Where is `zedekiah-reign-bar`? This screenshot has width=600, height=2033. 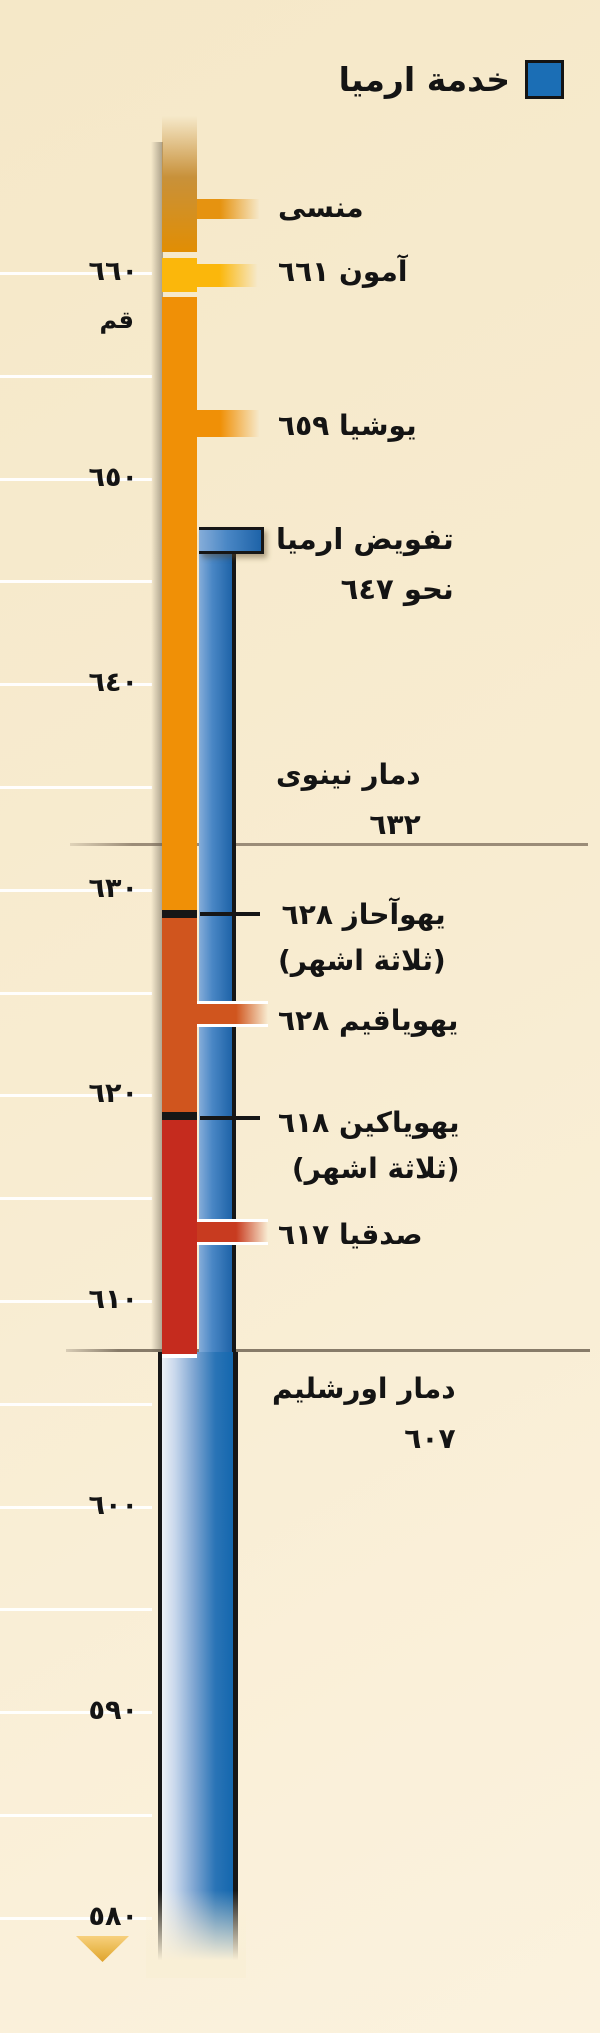
zedekiah-reign-bar is located at coordinates (179, 1239).